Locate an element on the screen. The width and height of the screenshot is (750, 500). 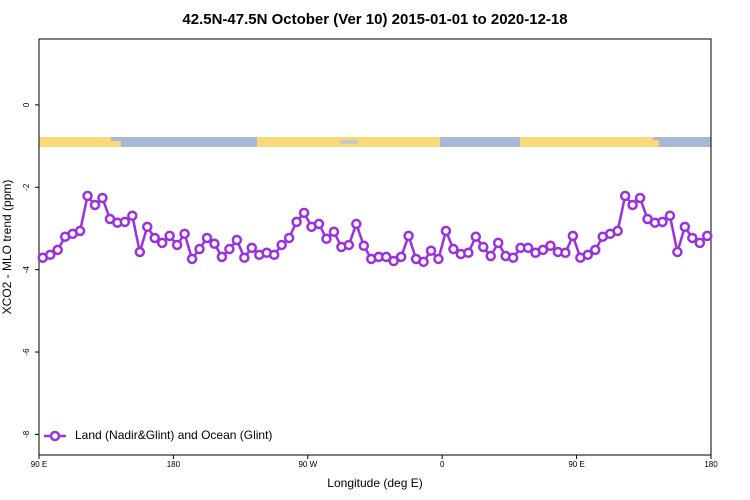
x-axis-label: Longitude (deg E) is located at coordinates (374, 483).